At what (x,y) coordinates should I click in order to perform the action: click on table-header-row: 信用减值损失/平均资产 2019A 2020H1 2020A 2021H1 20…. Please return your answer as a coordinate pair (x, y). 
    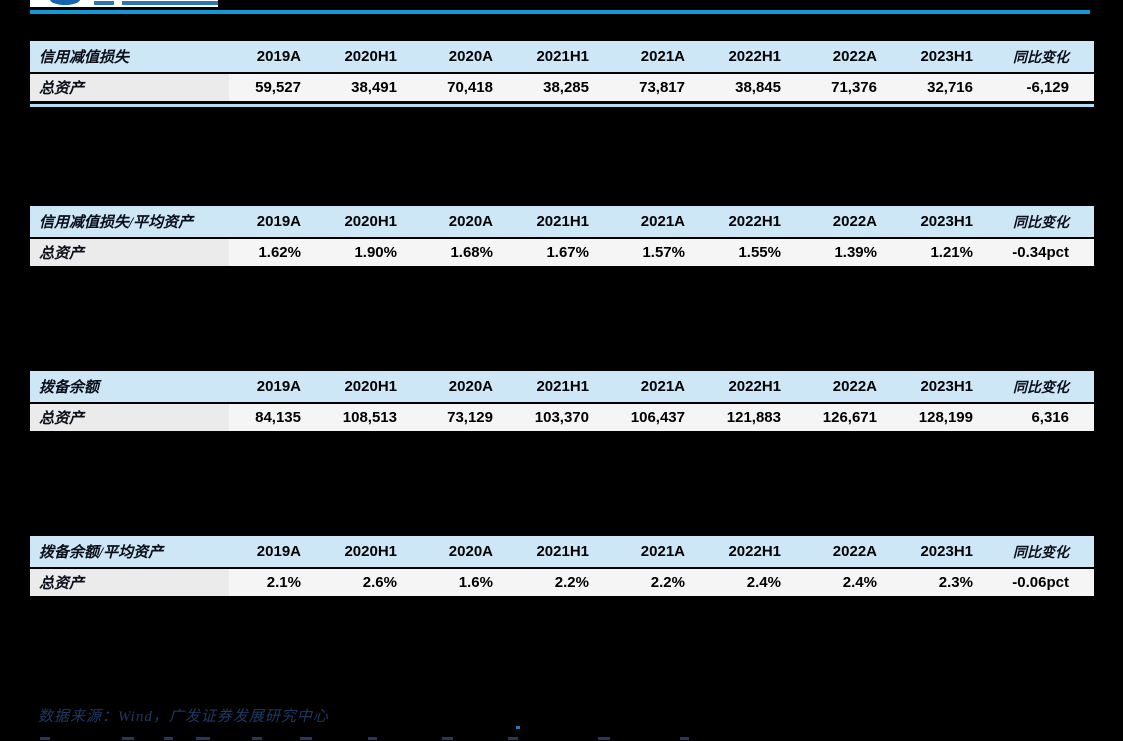
    Looking at the image, I should click on (562, 222).